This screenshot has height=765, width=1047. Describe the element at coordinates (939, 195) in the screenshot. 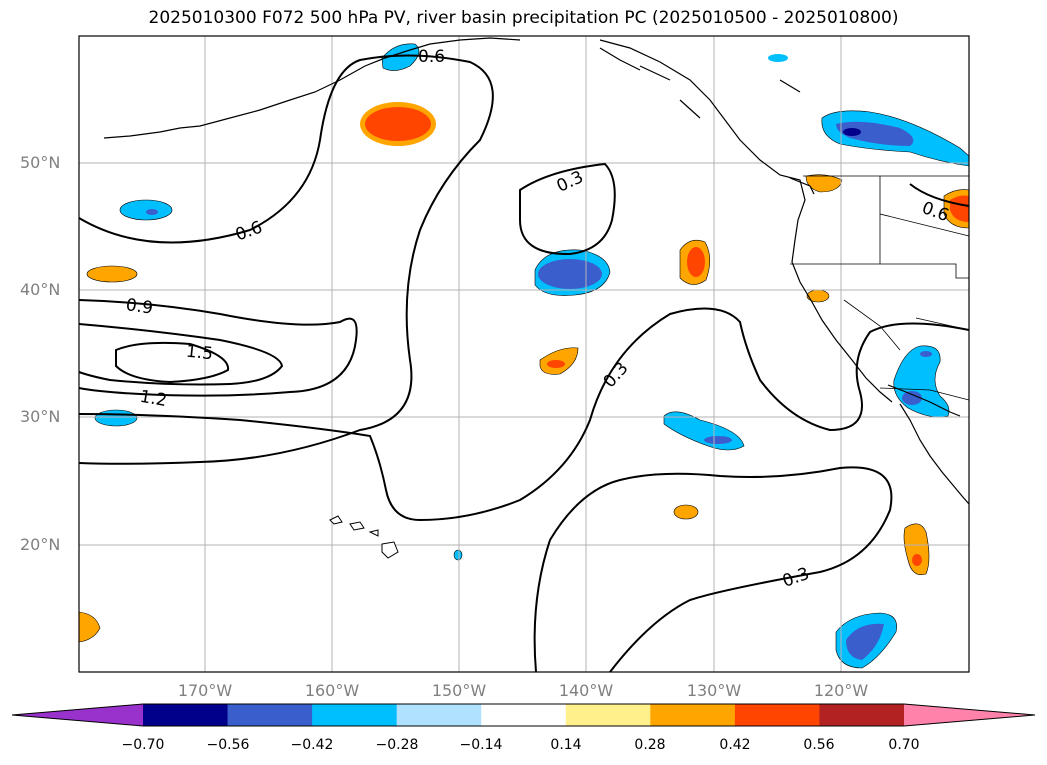

I see `pv-contour-0.6` at that location.